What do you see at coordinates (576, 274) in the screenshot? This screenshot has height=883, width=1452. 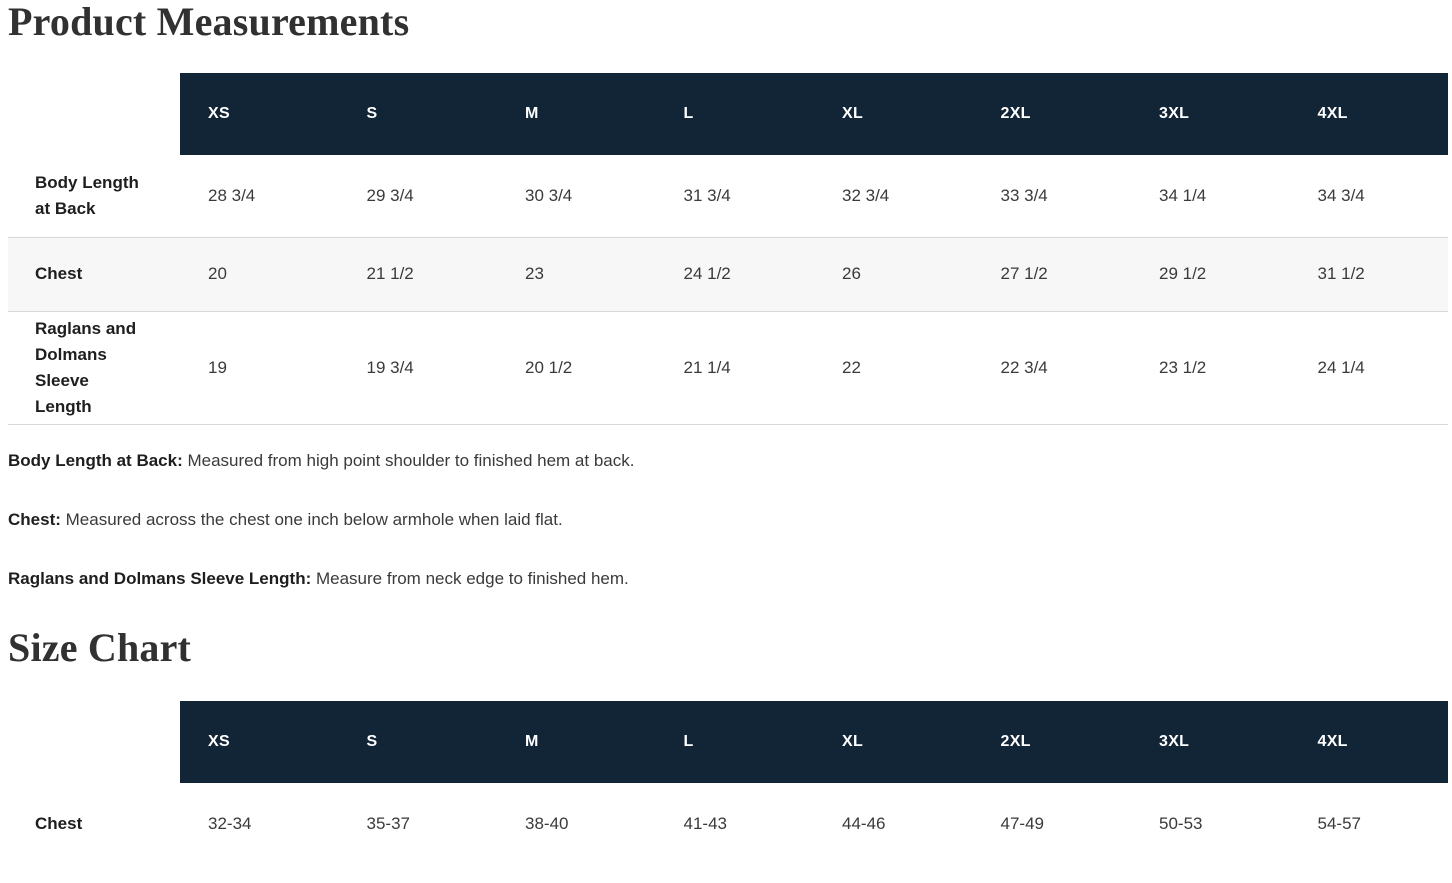 I see `measurement-cell: 23` at bounding box center [576, 274].